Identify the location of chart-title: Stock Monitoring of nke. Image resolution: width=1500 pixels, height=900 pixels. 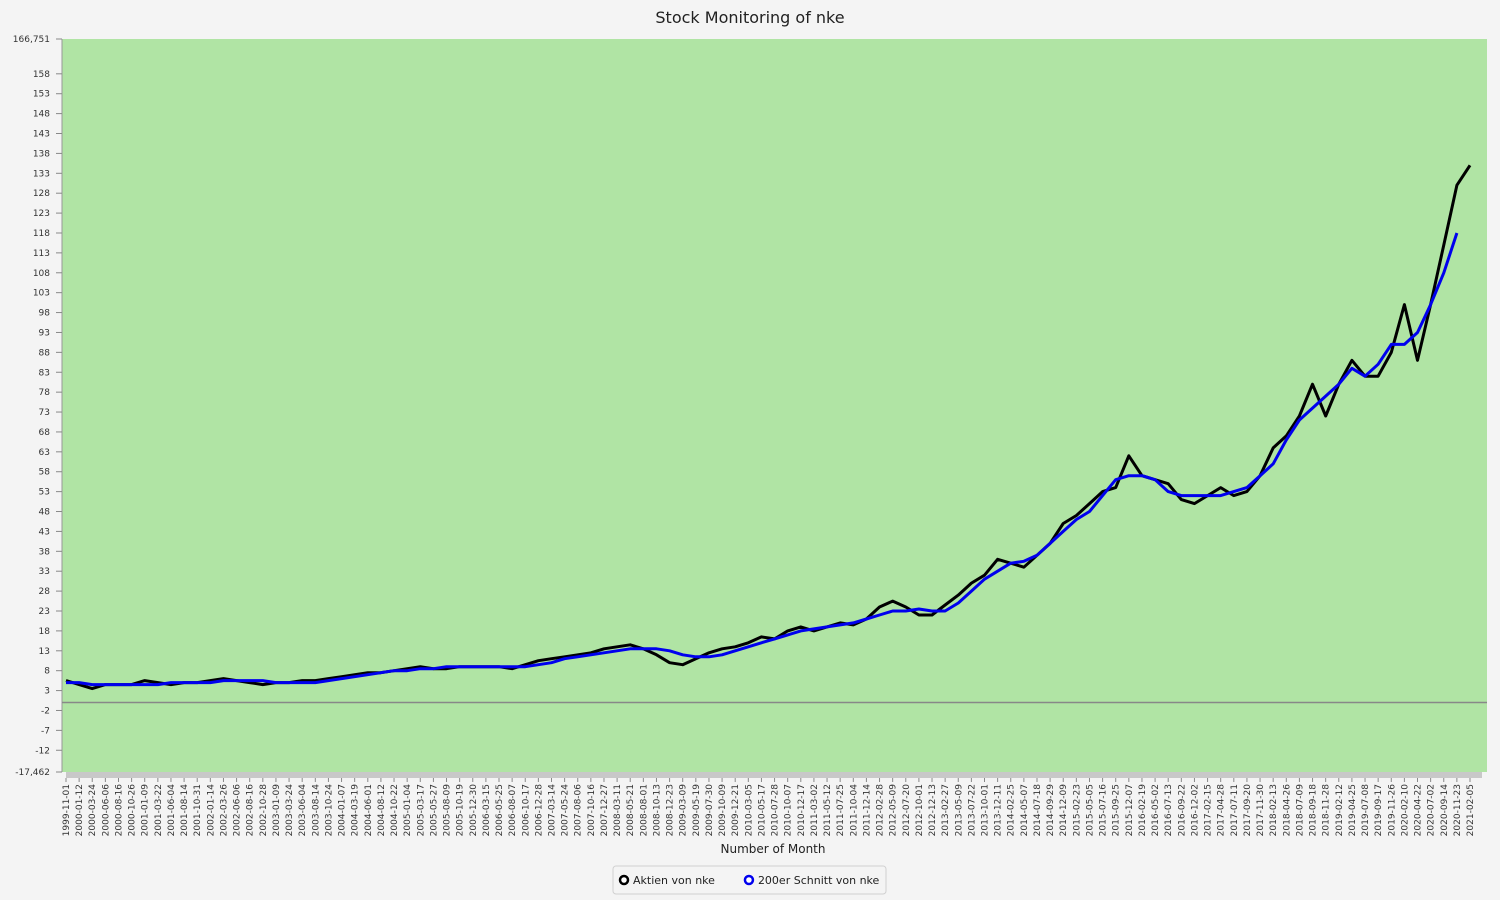
(749, 17).